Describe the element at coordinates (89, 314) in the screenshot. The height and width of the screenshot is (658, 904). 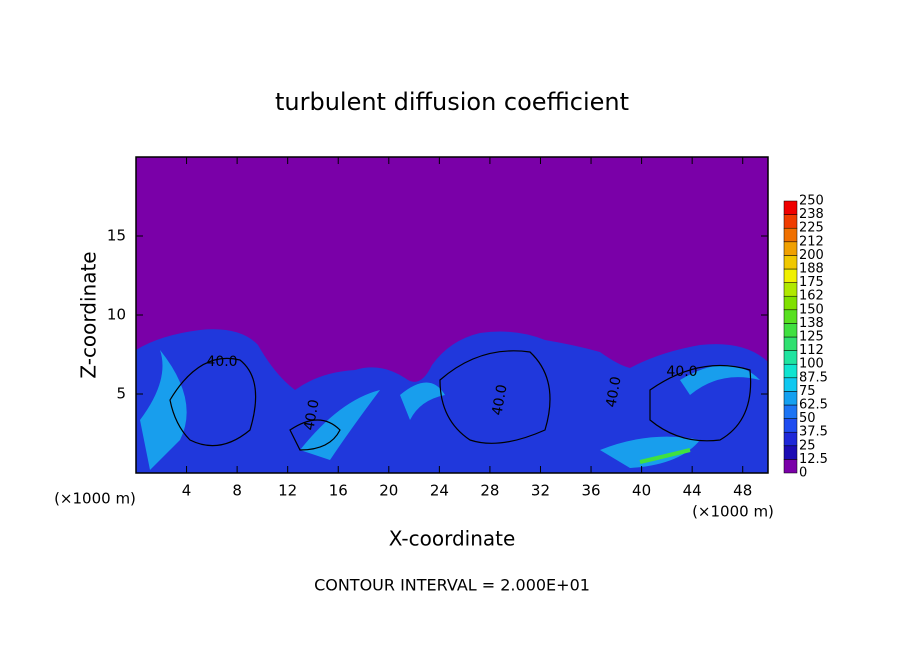
I see `y-axis-label: Z-coordinate` at that location.